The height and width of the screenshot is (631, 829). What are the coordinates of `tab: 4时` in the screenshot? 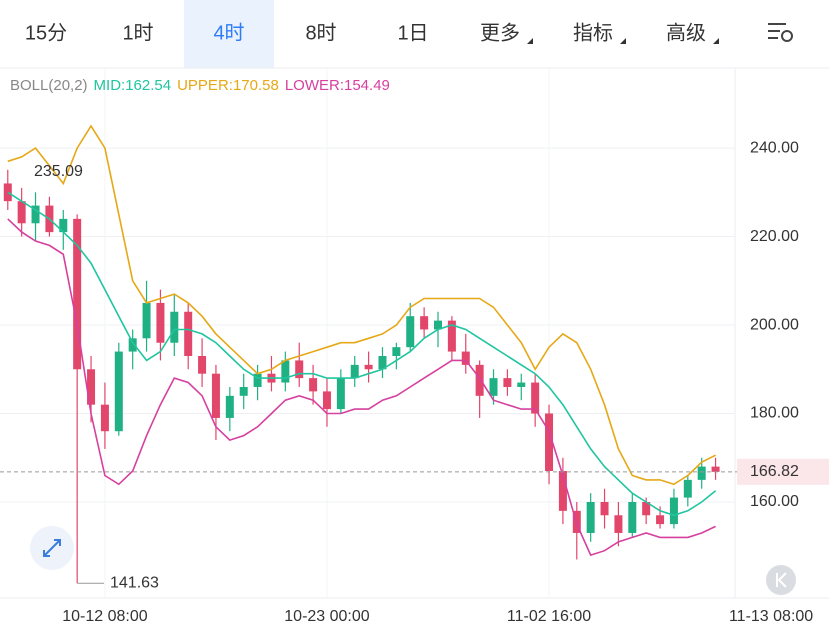 It's located at (228, 32).